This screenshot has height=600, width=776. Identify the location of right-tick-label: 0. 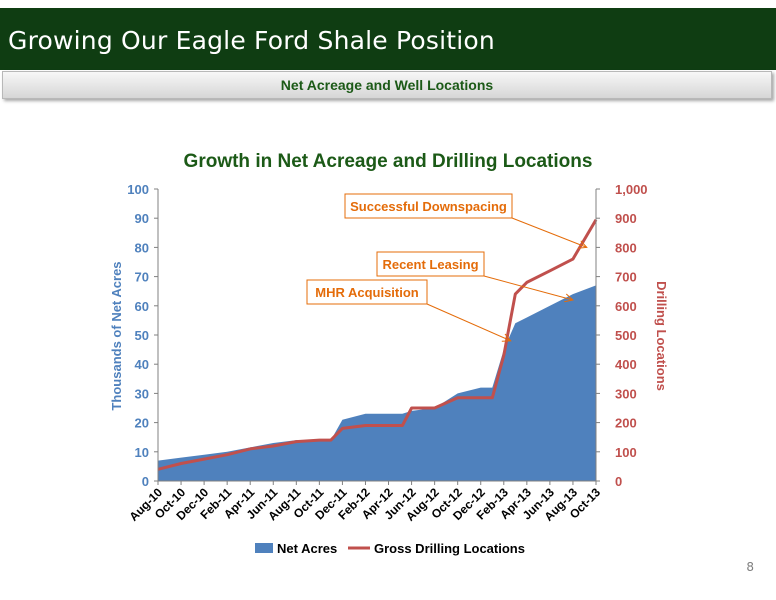
(618, 481).